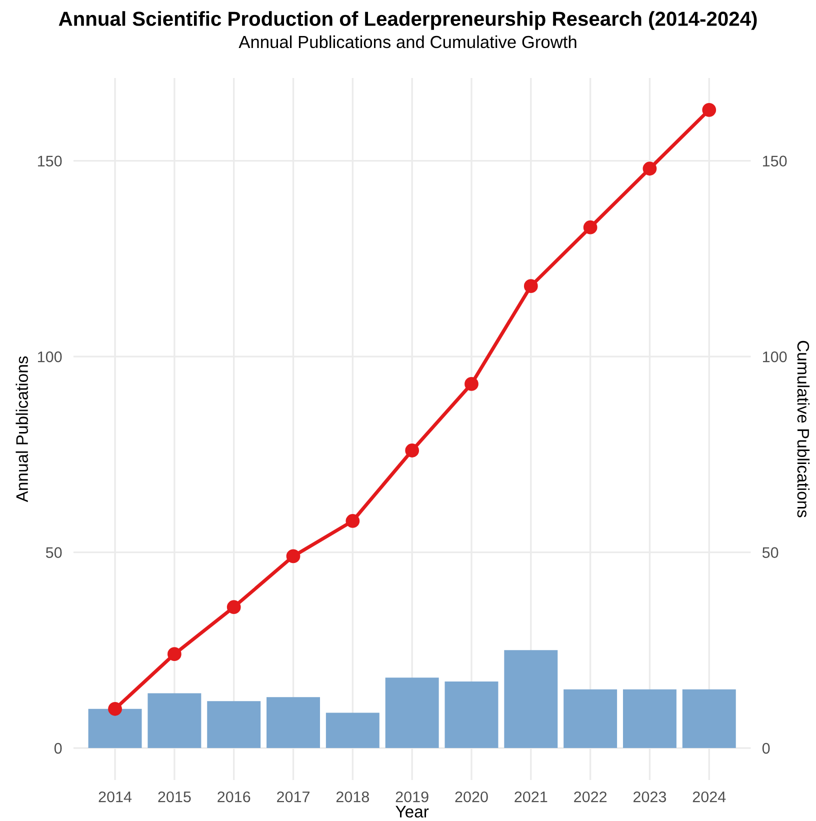 The height and width of the screenshot is (821, 816). I want to click on y-tick-label: 100, so click(50, 356).